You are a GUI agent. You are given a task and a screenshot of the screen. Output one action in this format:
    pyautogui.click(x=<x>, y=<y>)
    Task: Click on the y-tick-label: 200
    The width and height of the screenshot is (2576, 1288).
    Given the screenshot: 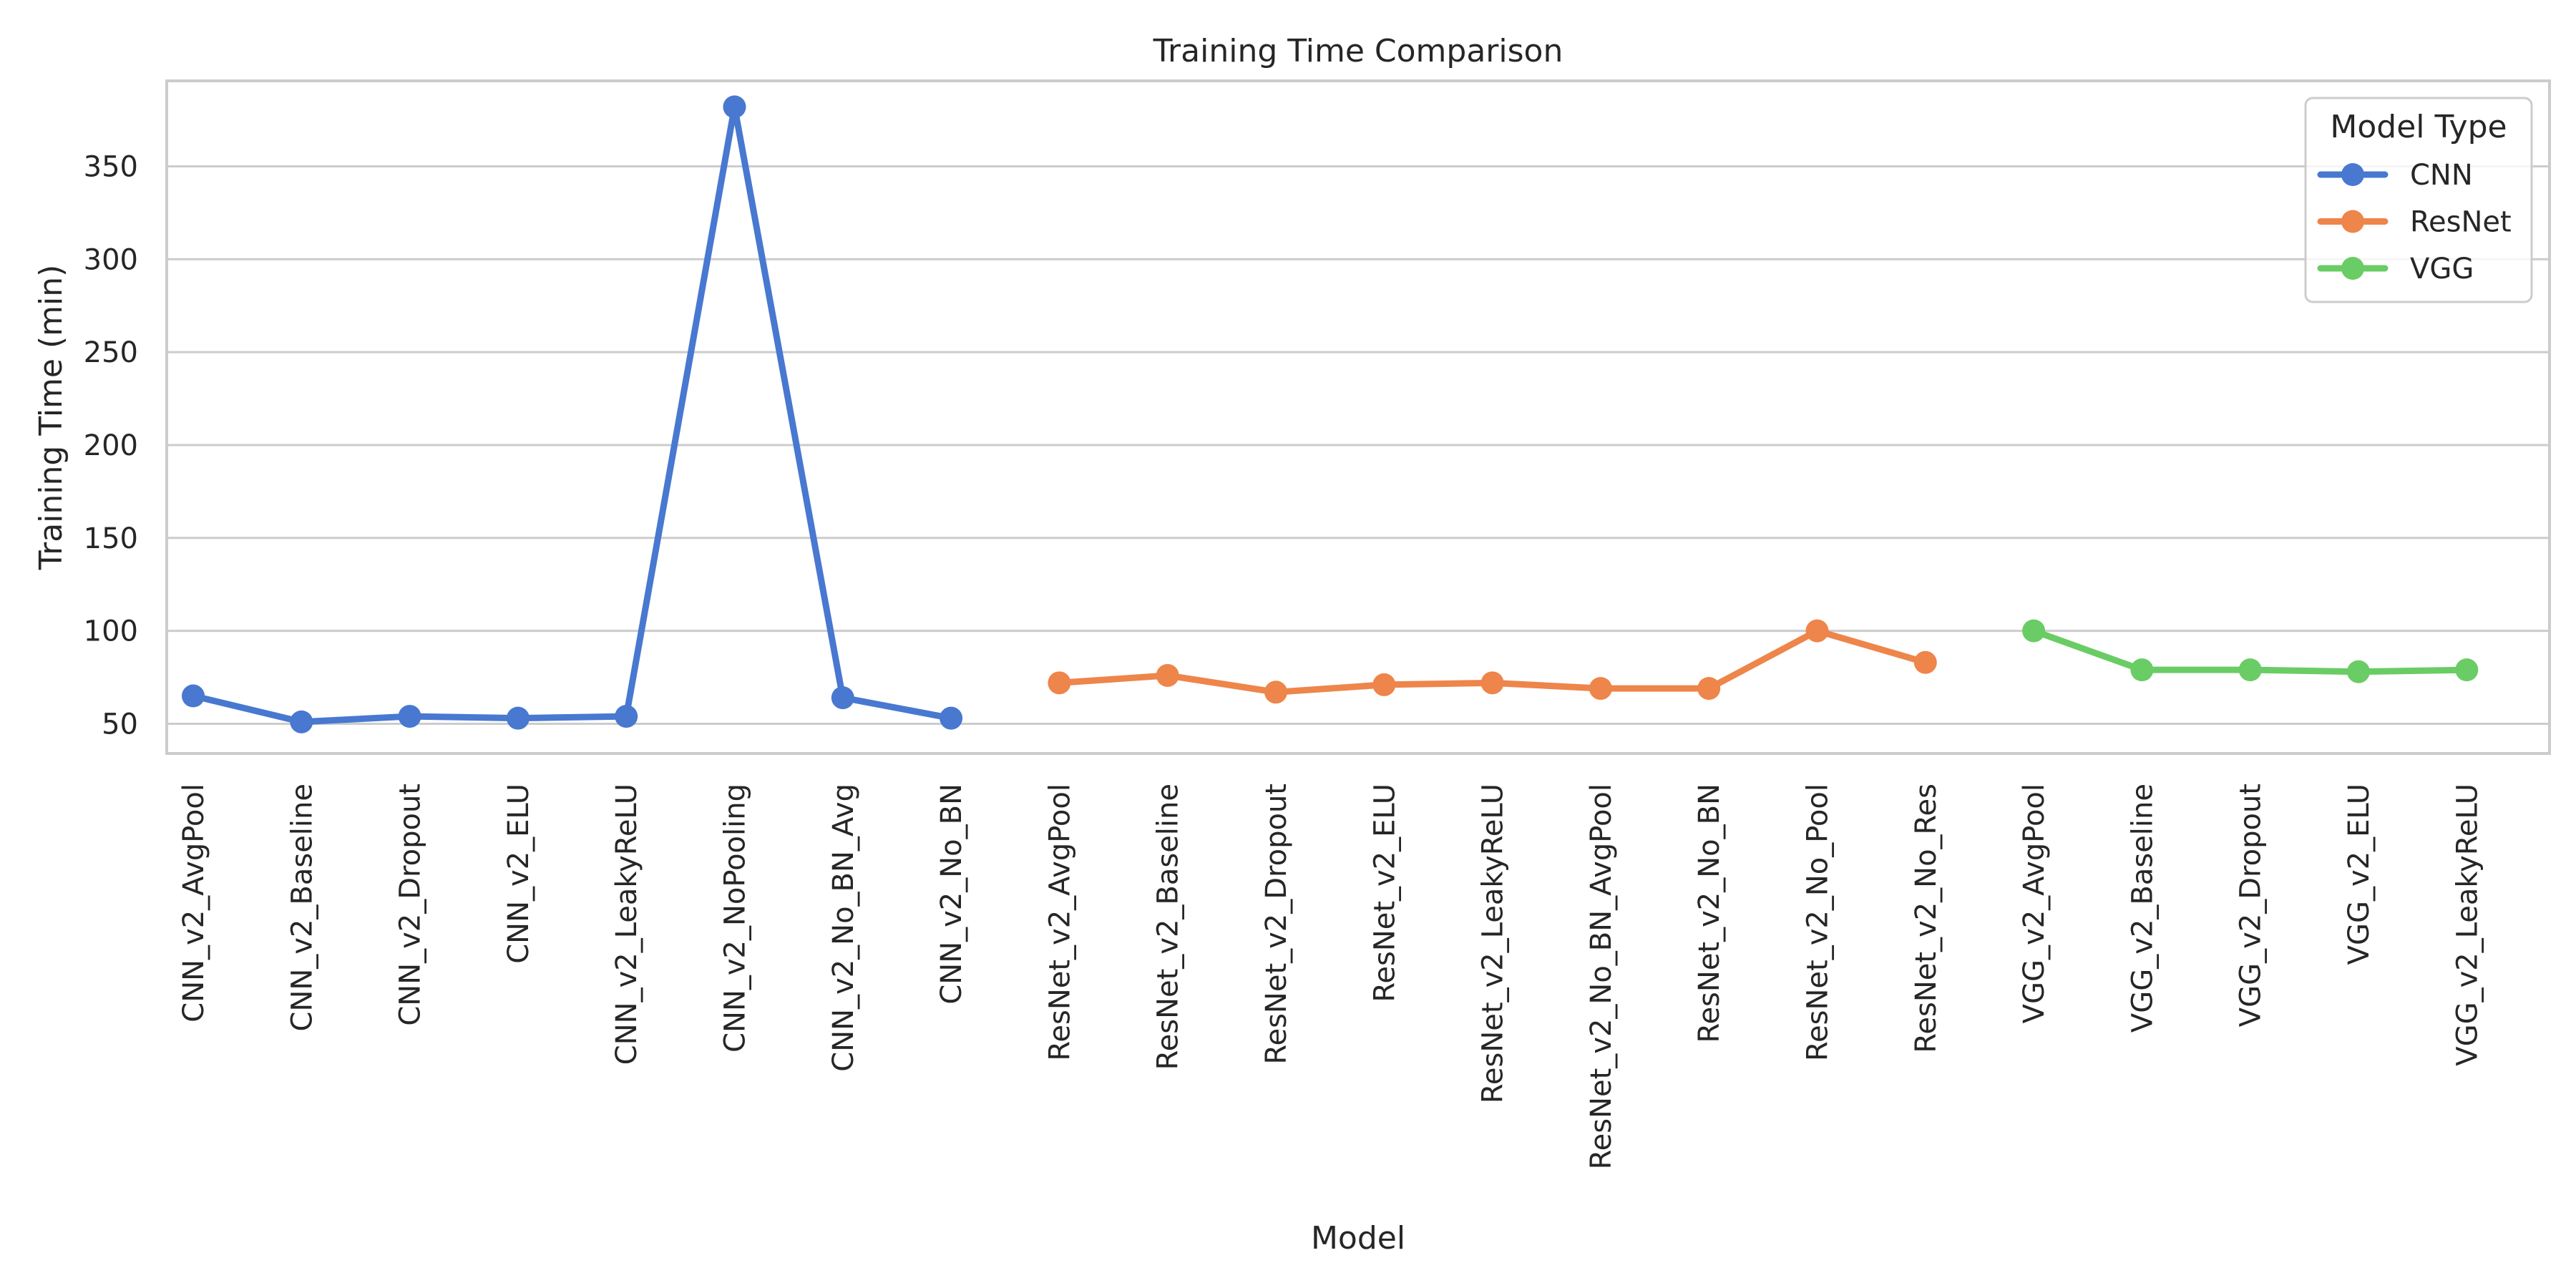 What is the action you would take?
    pyautogui.click(x=111, y=445)
    